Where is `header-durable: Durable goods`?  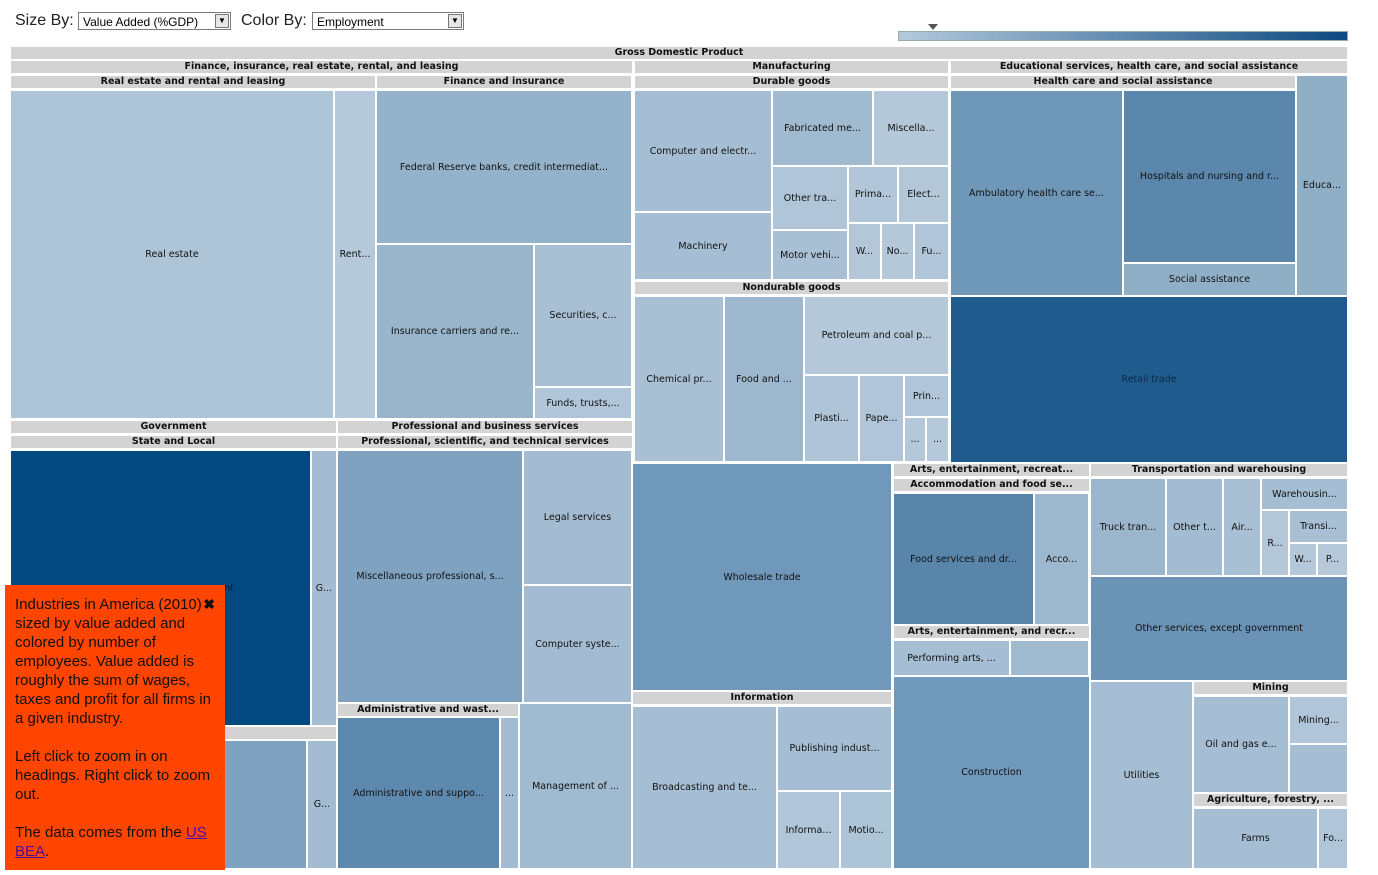 header-durable: Durable goods is located at coordinates (791, 82).